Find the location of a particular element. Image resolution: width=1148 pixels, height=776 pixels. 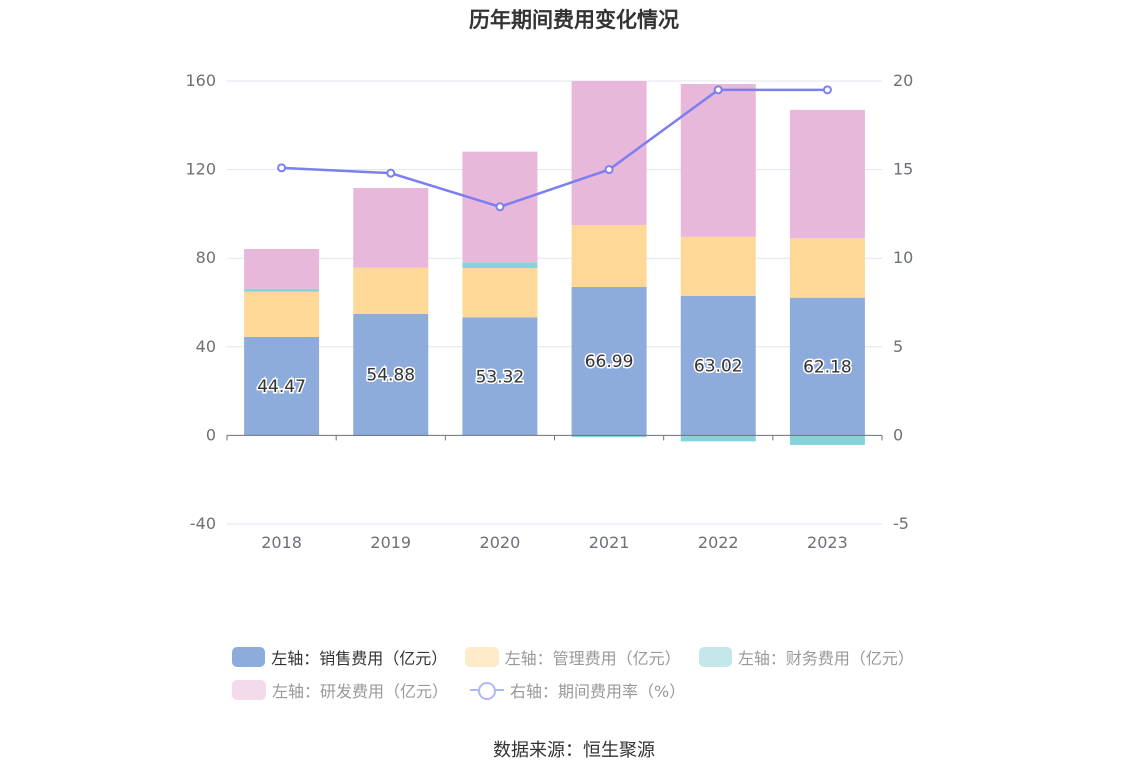

right-axis-tick-label: 15 is located at coordinates (903, 169).